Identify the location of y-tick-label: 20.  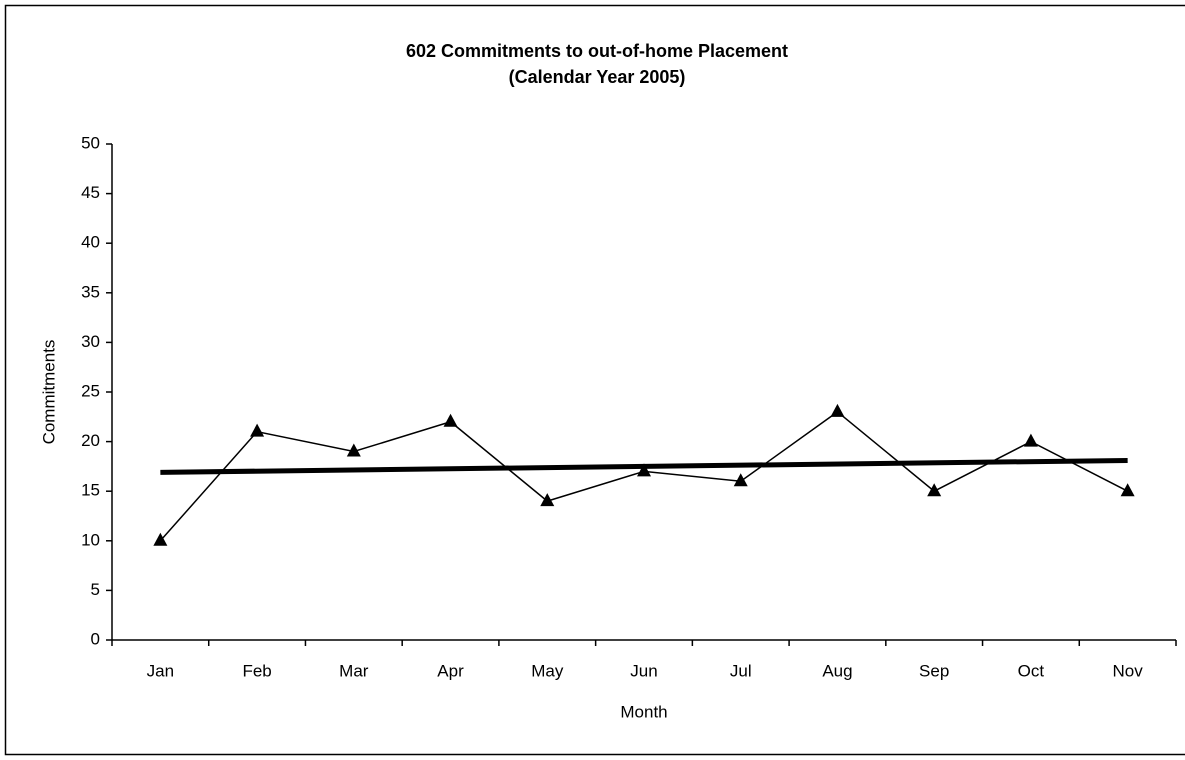
(90, 440).